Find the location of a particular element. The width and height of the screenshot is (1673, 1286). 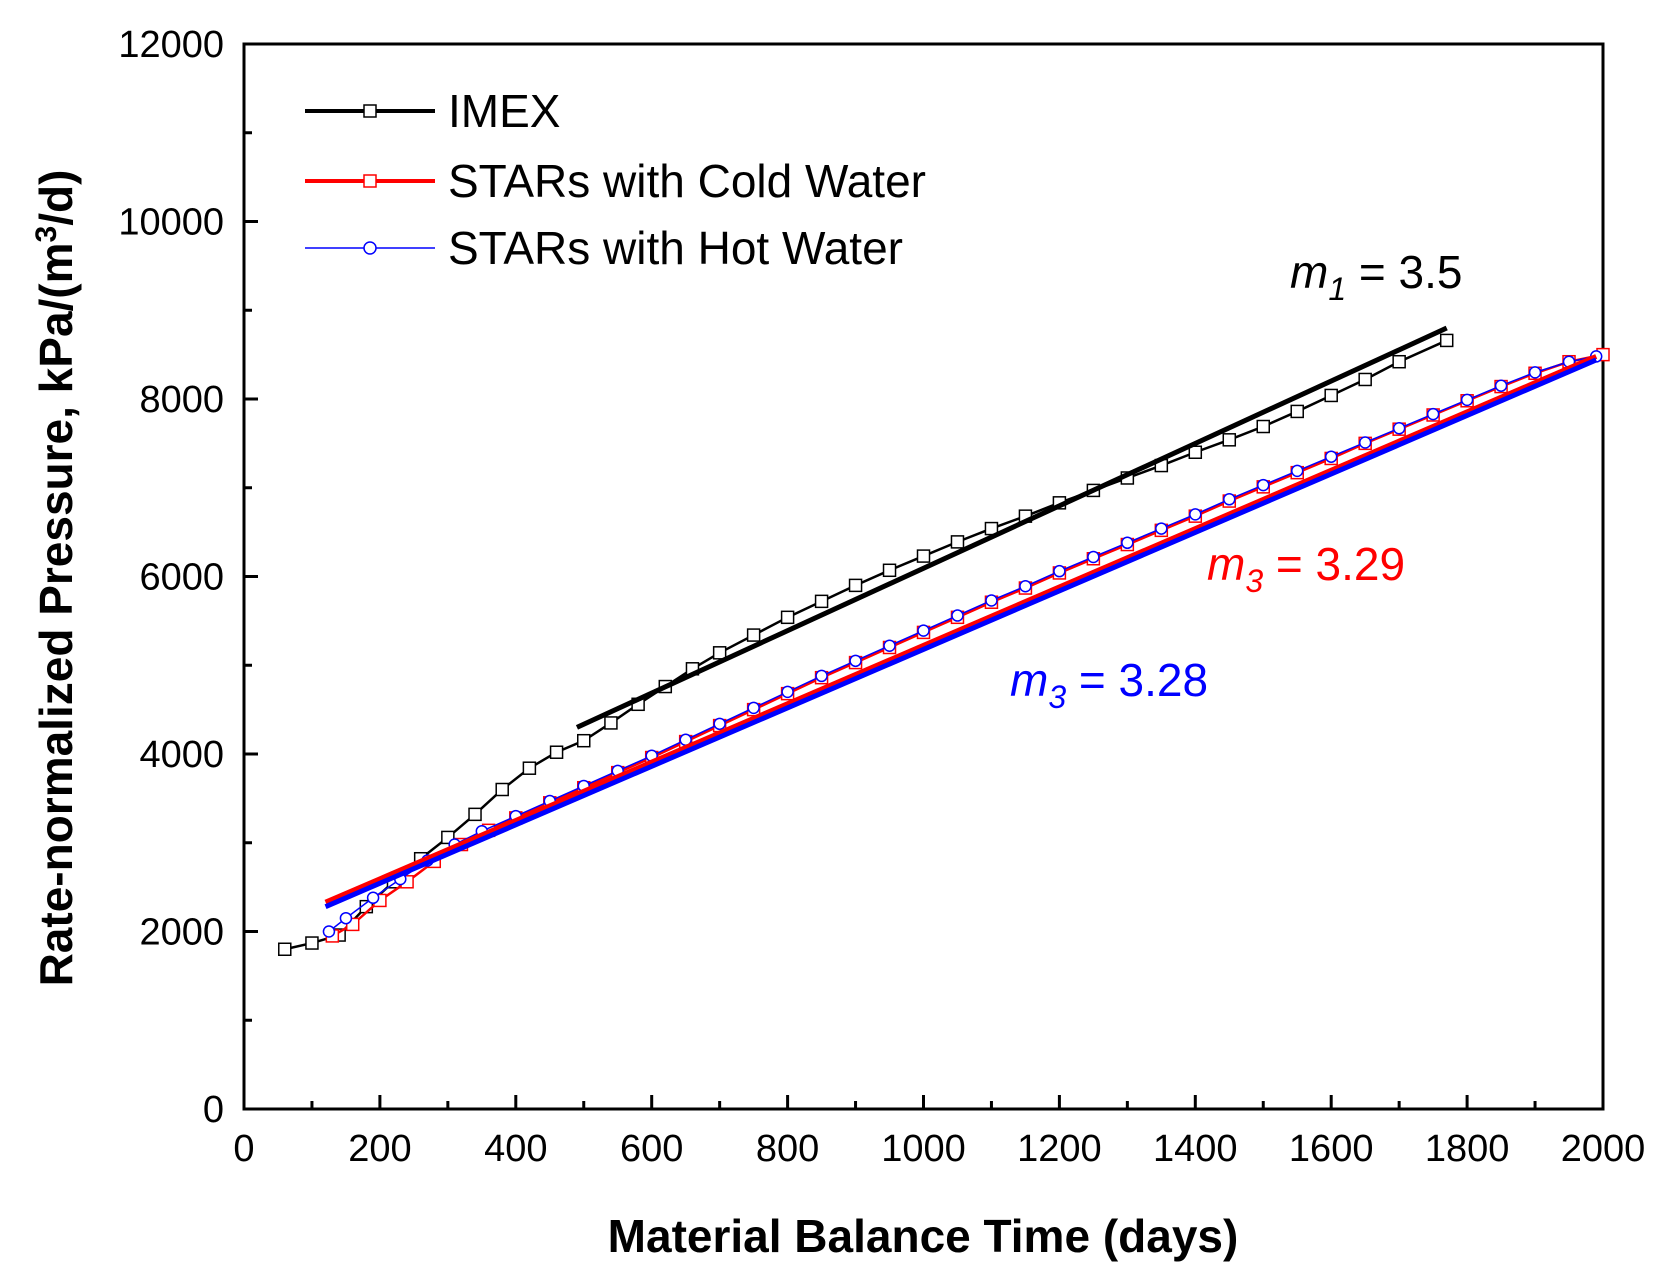

x-tick-label: 200 is located at coordinates (379, 1149).